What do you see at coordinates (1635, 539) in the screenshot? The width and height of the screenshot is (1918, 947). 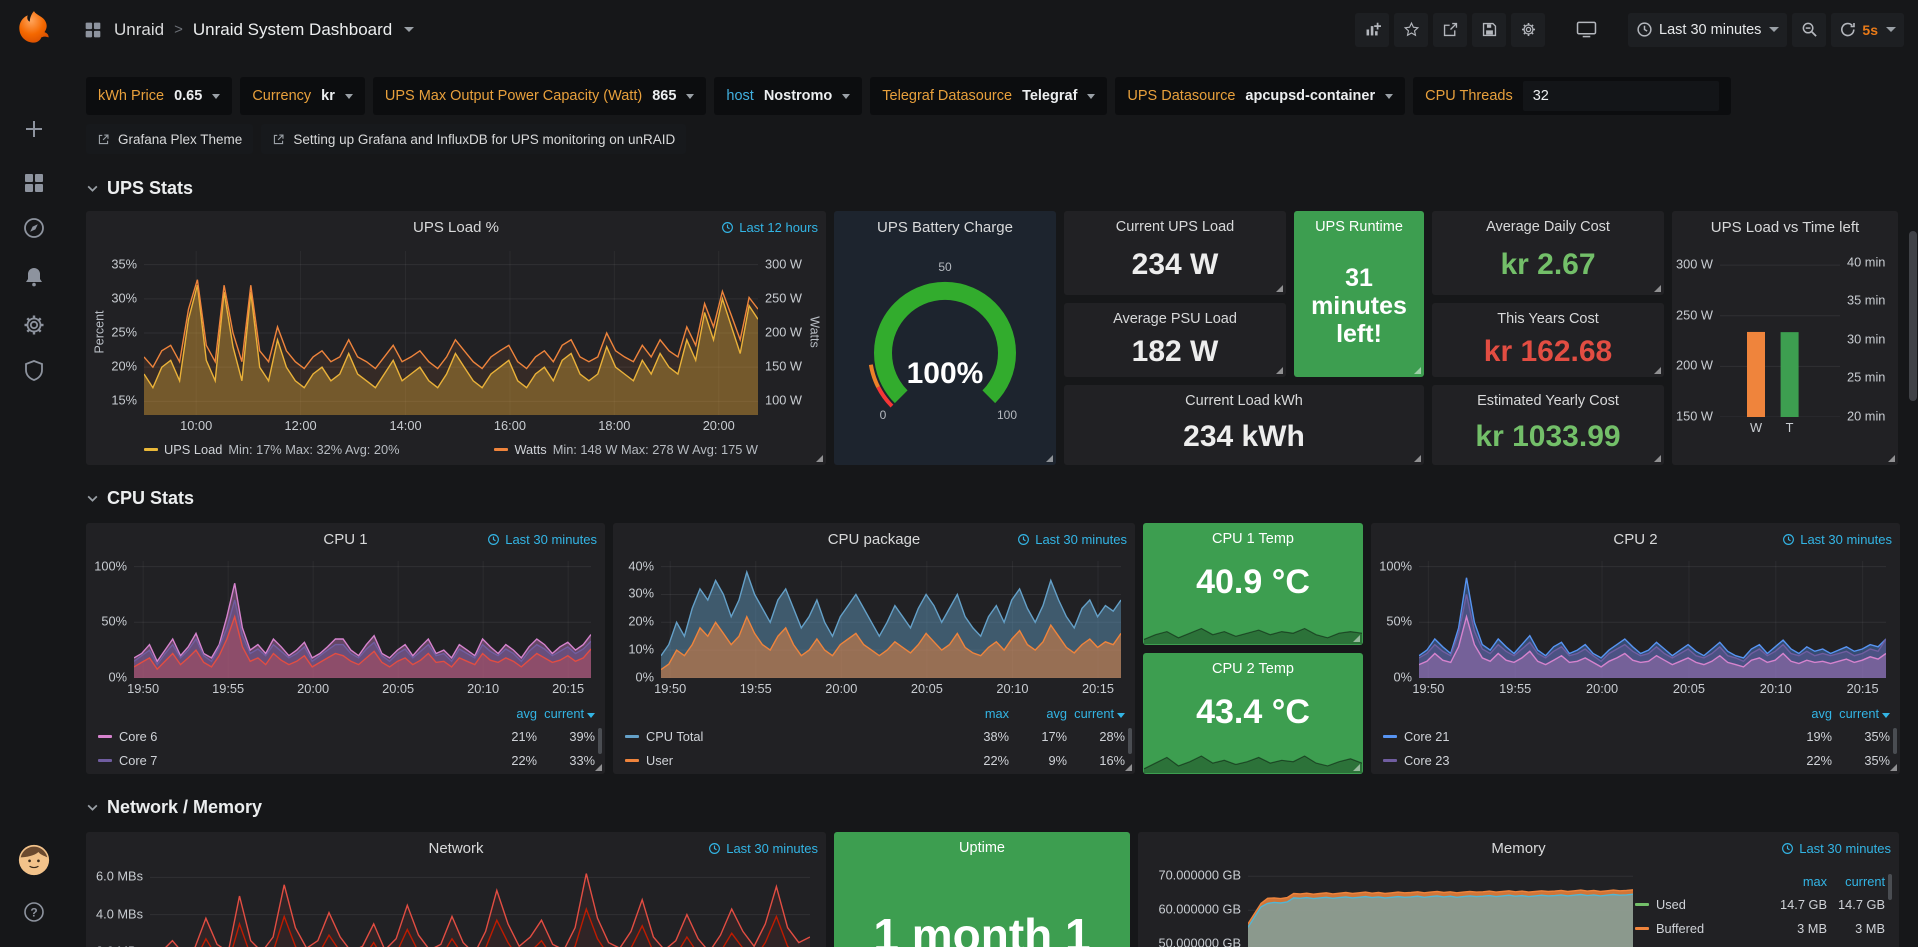 I see `panel-title: CPU 2` at bounding box center [1635, 539].